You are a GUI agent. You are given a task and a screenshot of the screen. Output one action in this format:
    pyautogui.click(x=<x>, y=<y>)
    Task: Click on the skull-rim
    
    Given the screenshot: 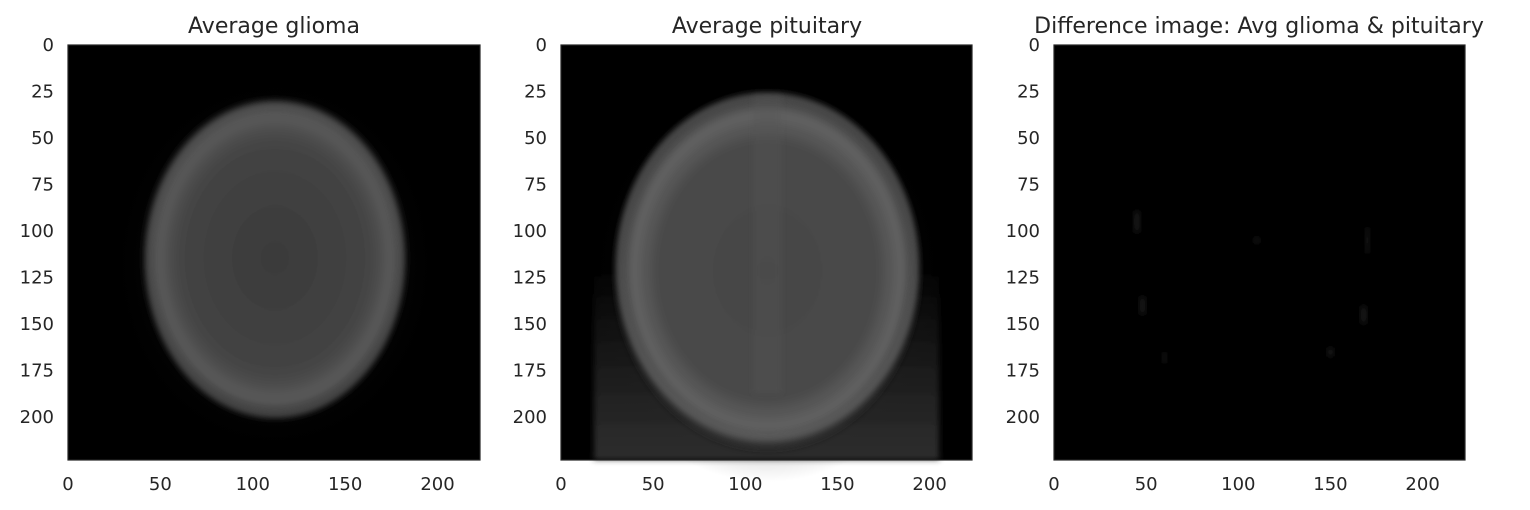 What is the action you would take?
    pyautogui.click(x=275, y=260)
    